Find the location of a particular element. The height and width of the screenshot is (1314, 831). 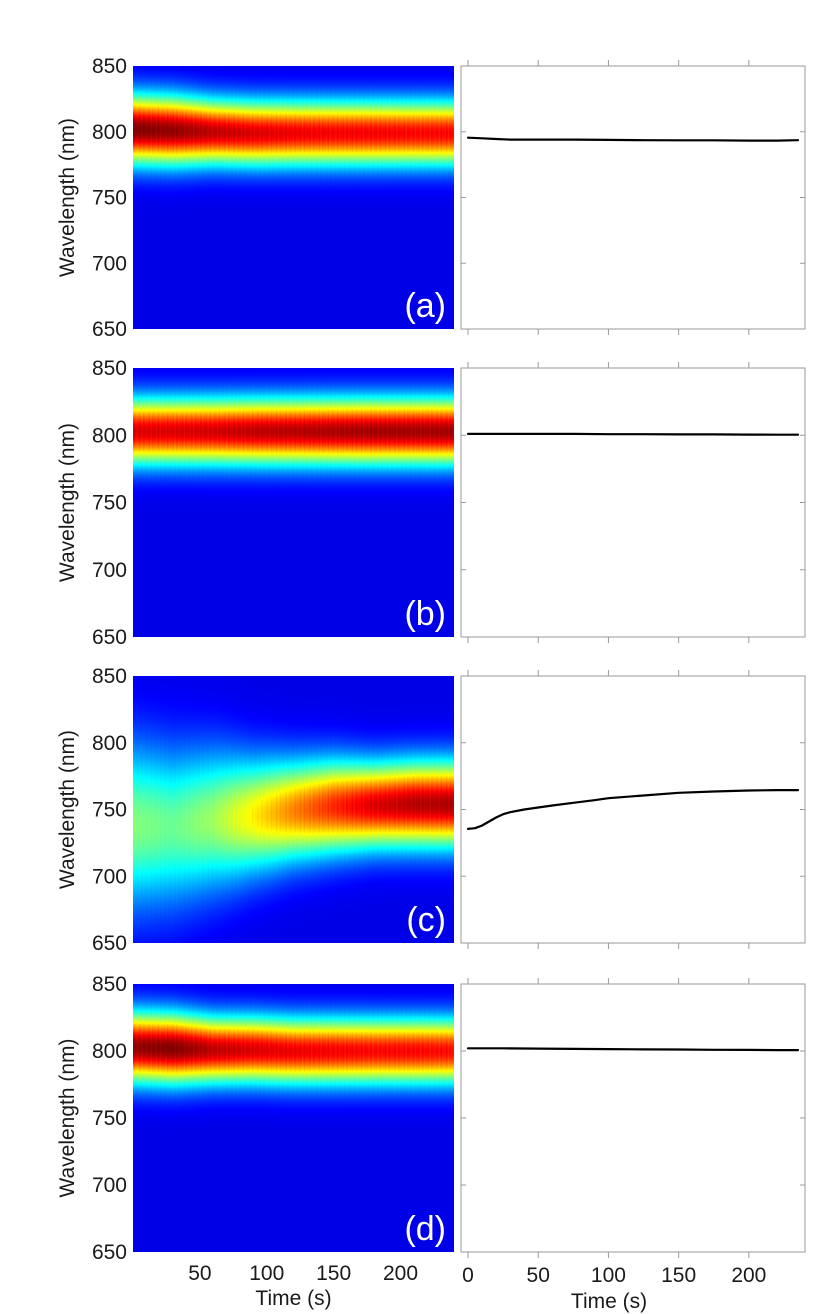

panel-label-b: (b) is located at coordinates (425, 614).